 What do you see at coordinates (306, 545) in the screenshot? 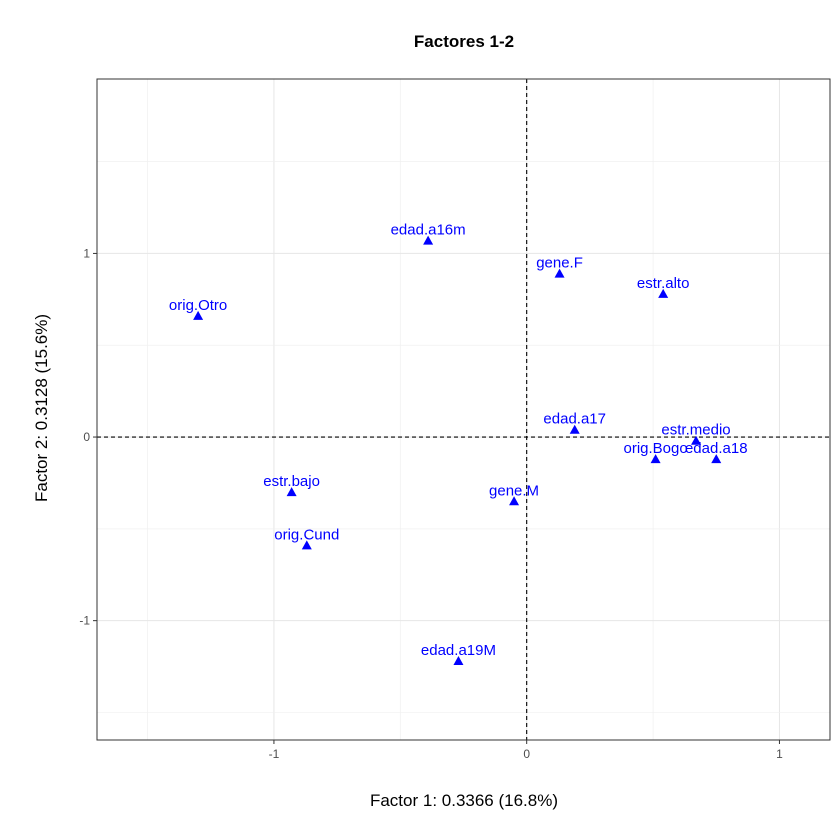
I see `point-marker-orig-cund` at bounding box center [306, 545].